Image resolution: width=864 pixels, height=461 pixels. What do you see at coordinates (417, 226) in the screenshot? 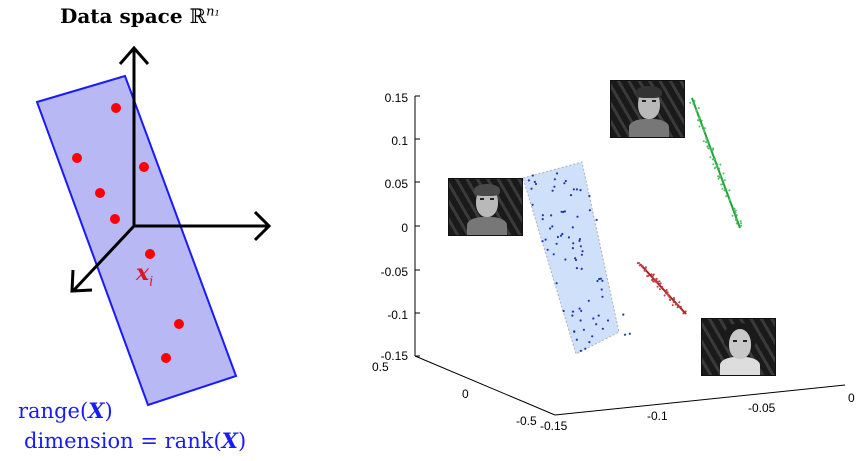
I see `z-ticks` at bounding box center [417, 226].